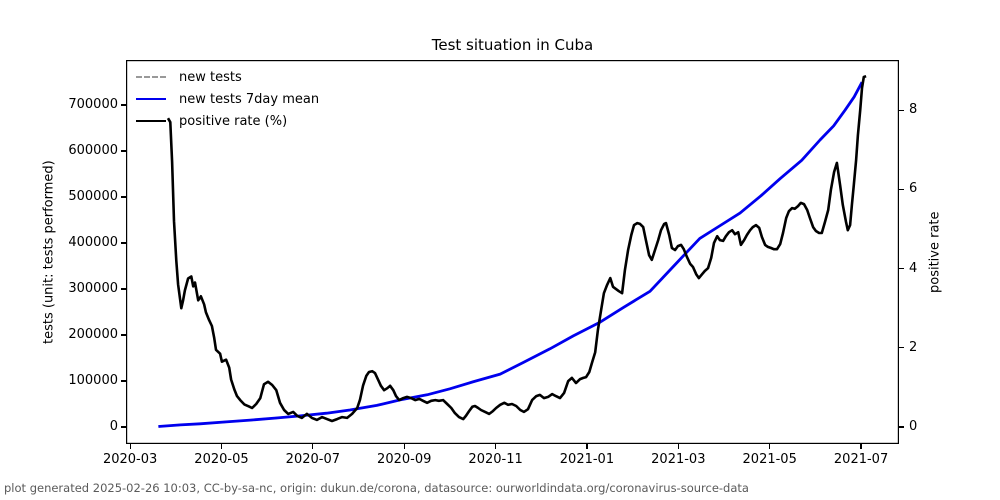  What do you see at coordinates (512, 45) in the screenshot?
I see `chart-title: Test situation in Cuba` at bounding box center [512, 45].